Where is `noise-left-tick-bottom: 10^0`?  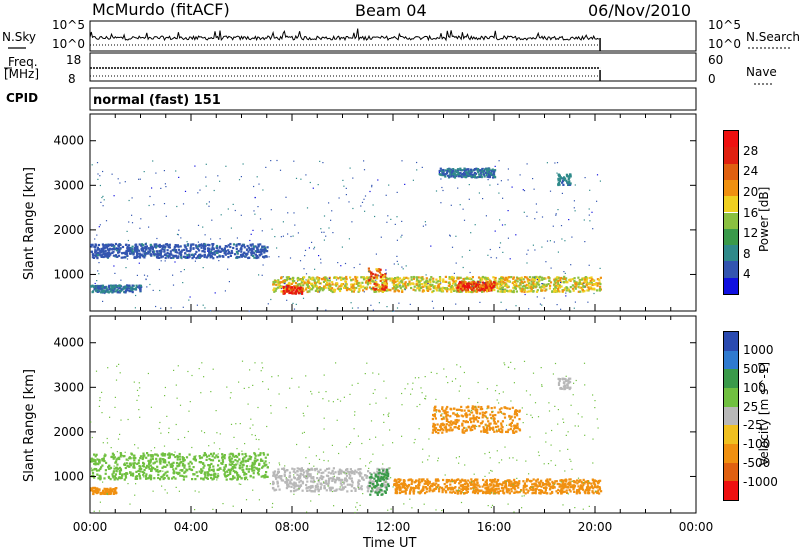 noise-left-tick-bottom: 10^0 is located at coordinates (68, 44).